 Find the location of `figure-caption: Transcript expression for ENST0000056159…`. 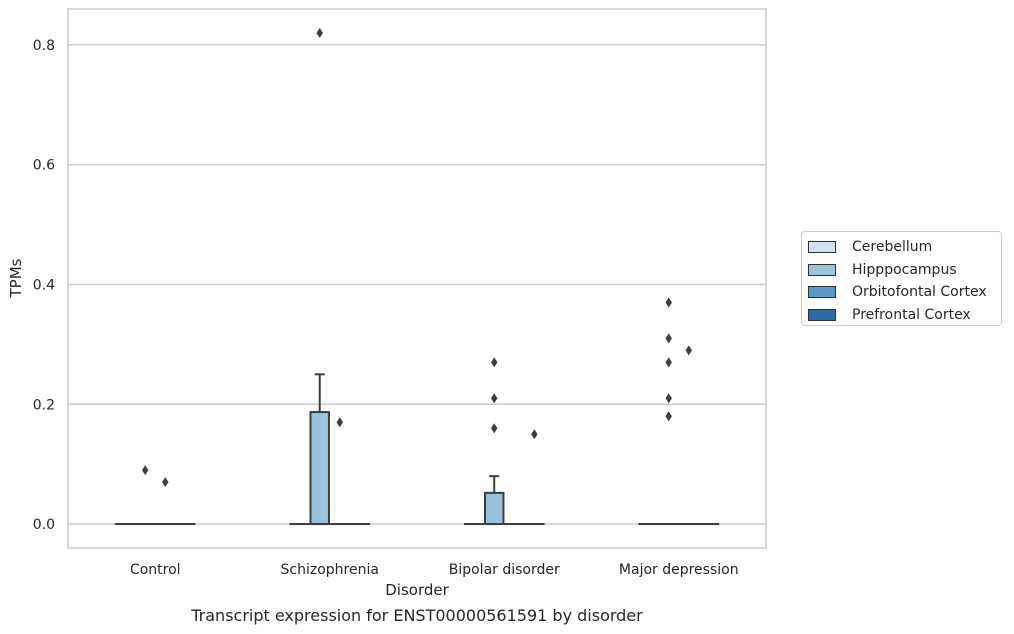

figure-caption: Transcript expression for ENST0000056159… is located at coordinates (417, 615).